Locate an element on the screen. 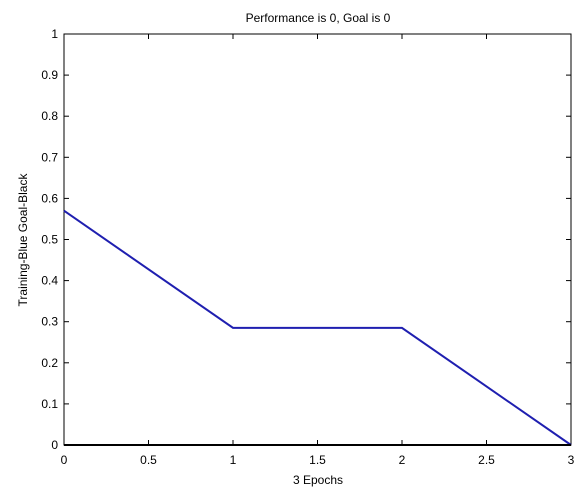 The height and width of the screenshot is (488, 582). y-tick-label: 0.6 is located at coordinates (49, 198).